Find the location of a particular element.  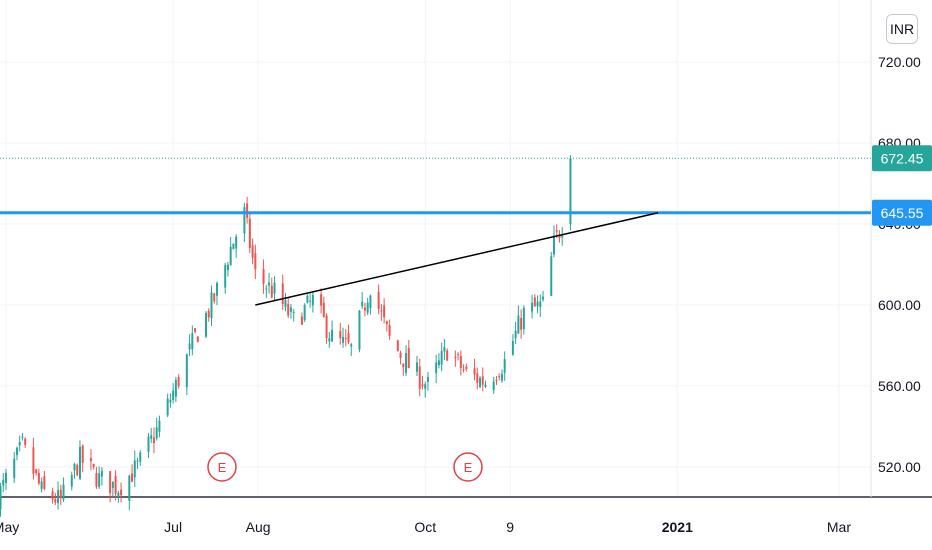

x-tick-label: May is located at coordinates (9, 527).